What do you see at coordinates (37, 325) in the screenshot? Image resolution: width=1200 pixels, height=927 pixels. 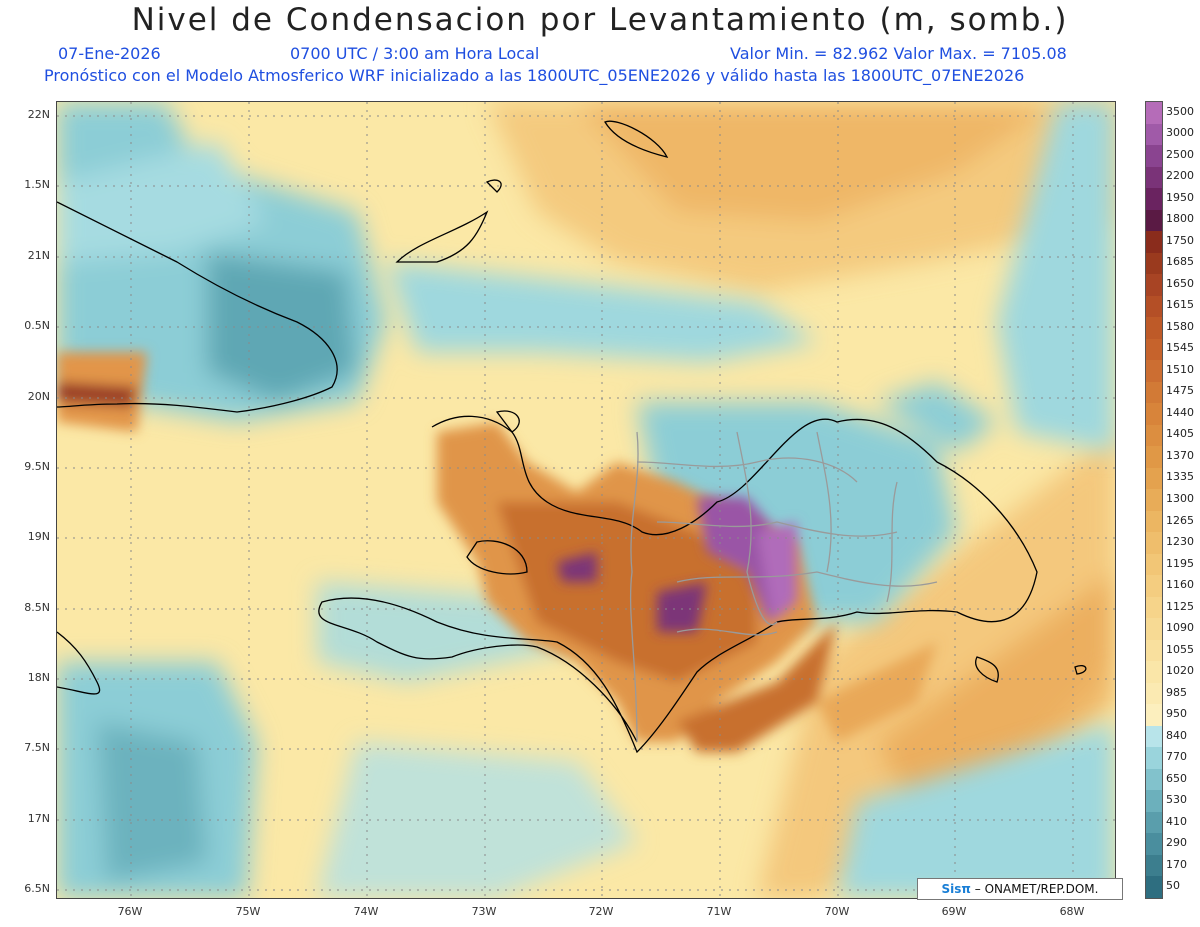 I see `lat-label: 0.5N` at bounding box center [37, 325].